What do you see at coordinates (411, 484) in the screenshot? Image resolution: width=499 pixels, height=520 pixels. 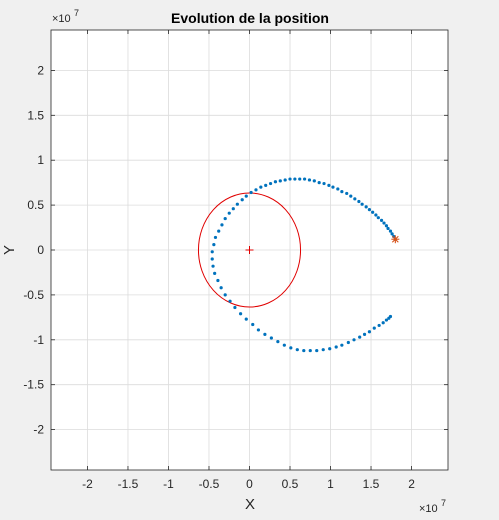 I see `x-tick-label: 2` at bounding box center [411, 484].